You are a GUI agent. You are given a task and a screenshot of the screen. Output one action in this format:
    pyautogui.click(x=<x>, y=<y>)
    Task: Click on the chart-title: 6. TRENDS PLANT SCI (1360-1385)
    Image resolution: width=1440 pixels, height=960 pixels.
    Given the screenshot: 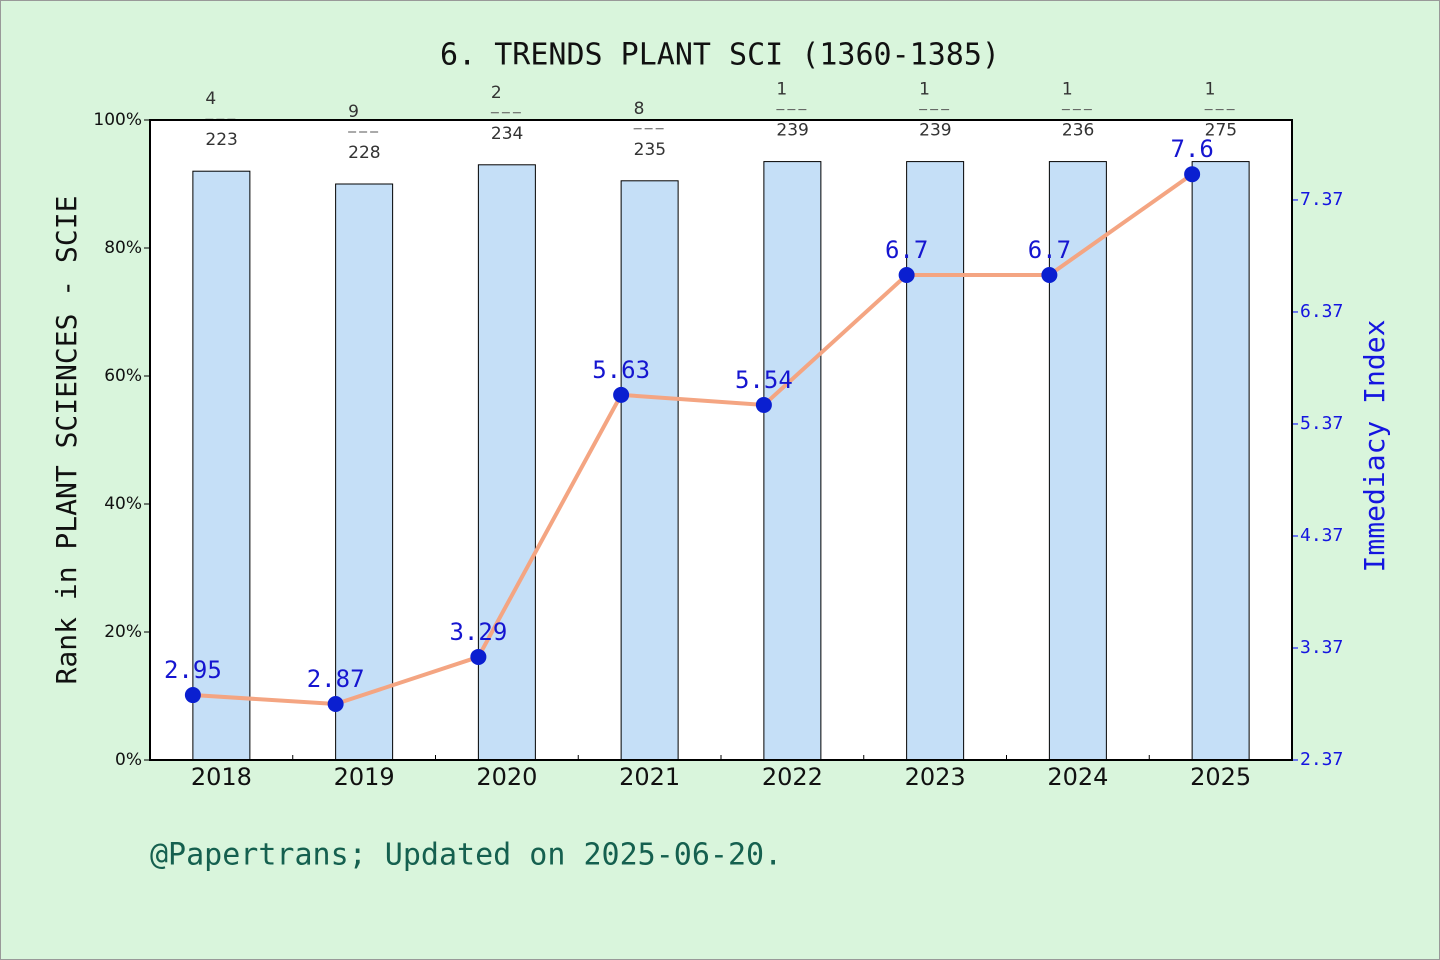 What is the action you would take?
    pyautogui.click(x=720, y=55)
    